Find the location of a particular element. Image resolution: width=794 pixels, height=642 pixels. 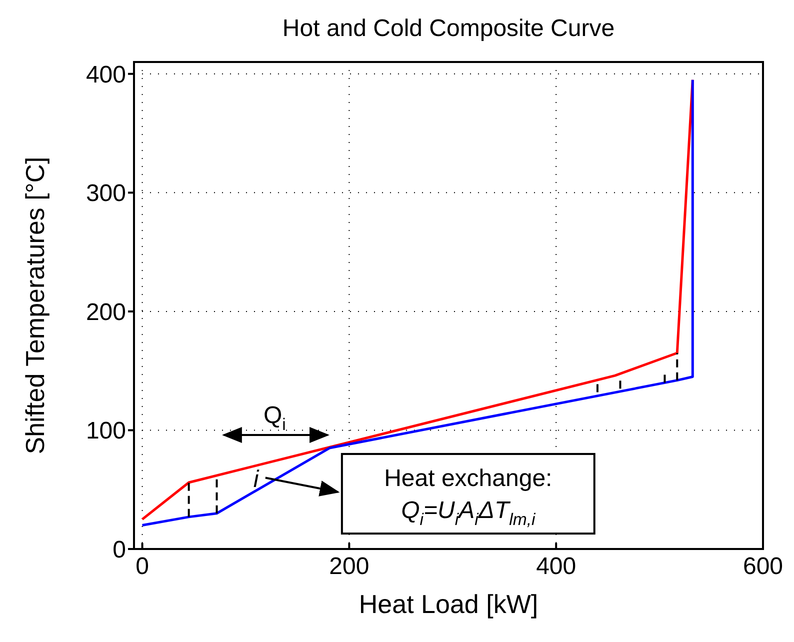

y-tick-label: 100 is located at coordinates (106, 431).